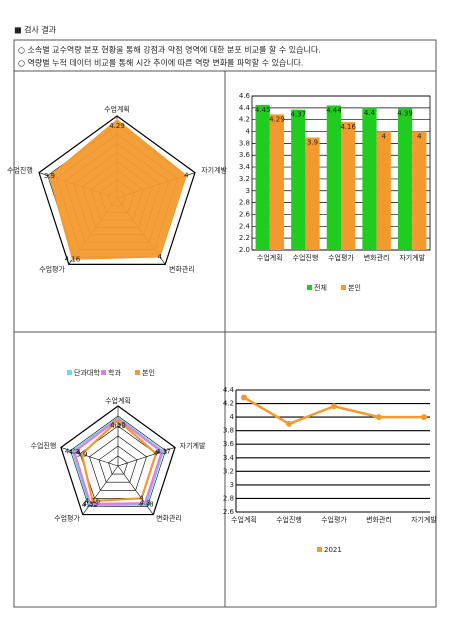 Image resolution: width=450 pixels, height=637 pixels. Describe the element at coordinates (412, 257) in the screenshot. I see `x-tick-label: 자기계발` at that location.